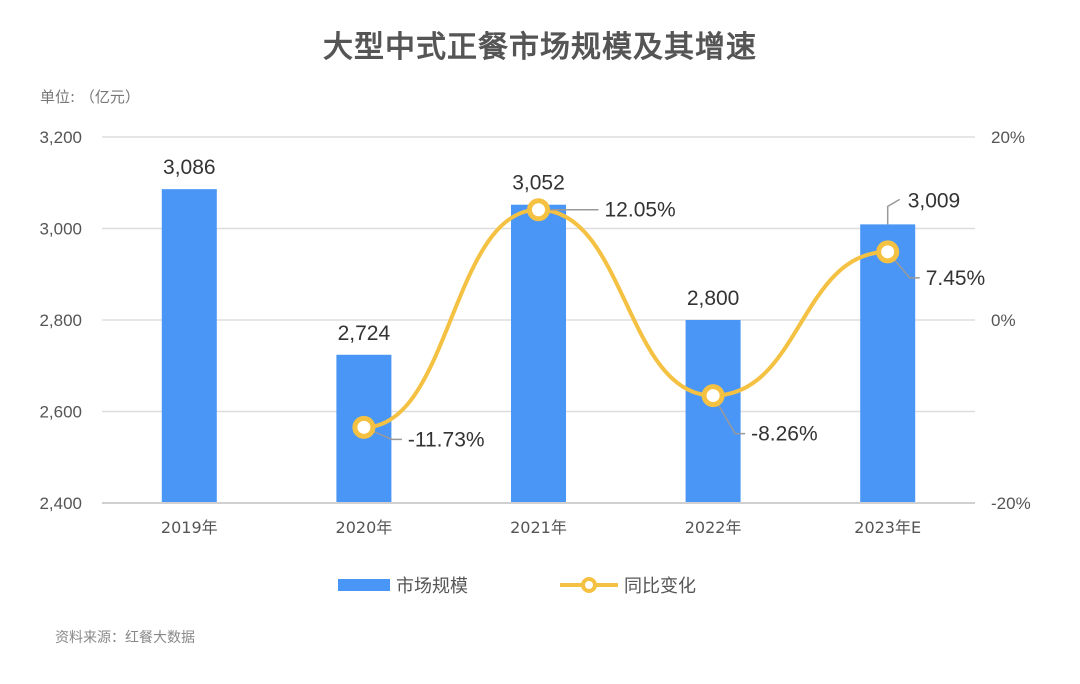 The image size is (1080, 684). Describe the element at coordinates (538, 183) in the screenshot. I see `bar-value-label: 3,052` at that location.